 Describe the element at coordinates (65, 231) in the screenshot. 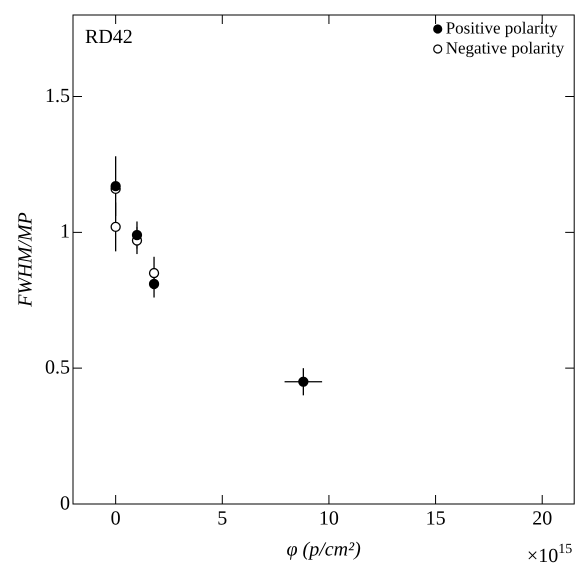

I see `y-tick-label: 1` at that location.